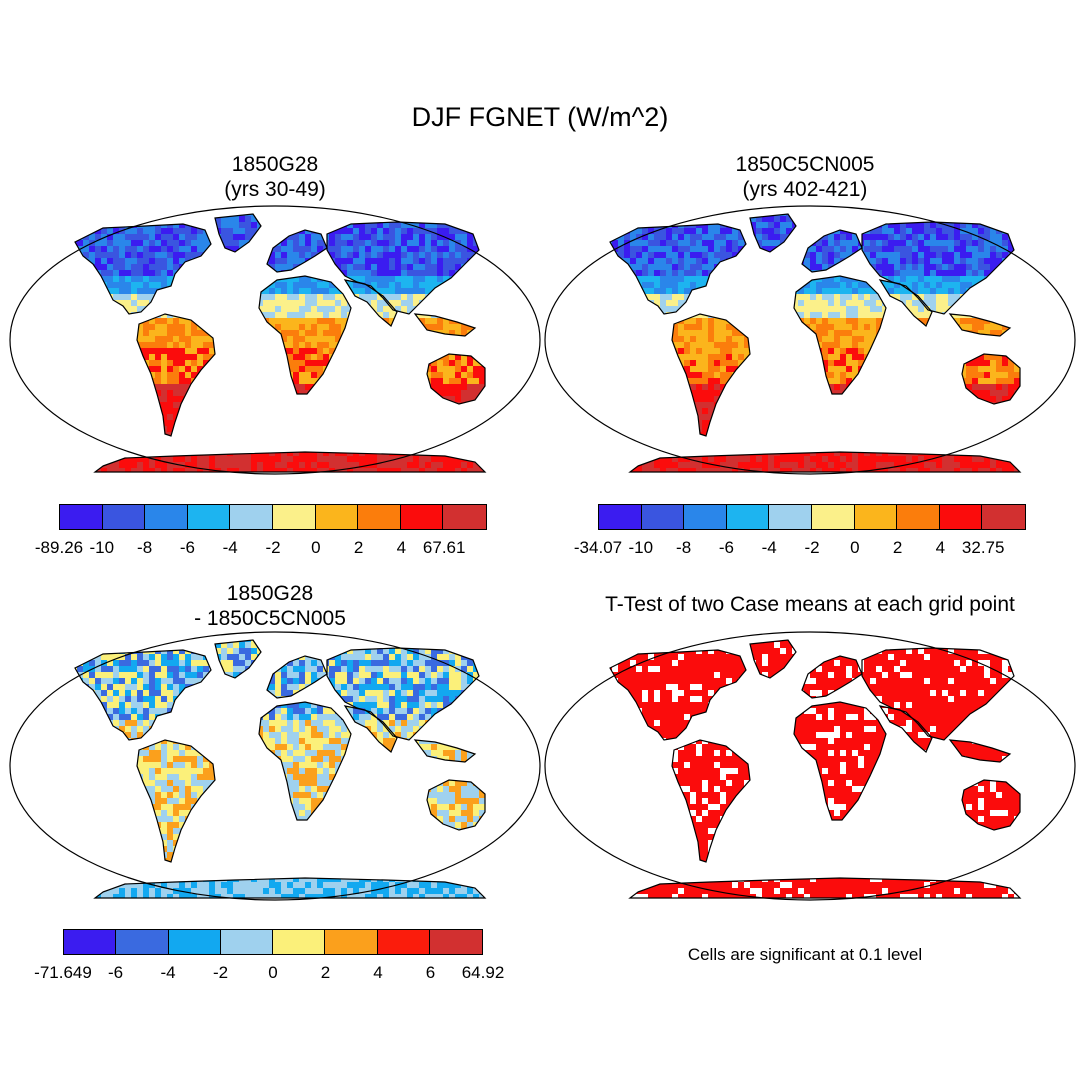  What do you see at coordinates (63, 972) in the screenshot?
I see `colorbar-tick-label: -71.649` at bounding box center [63, 972].